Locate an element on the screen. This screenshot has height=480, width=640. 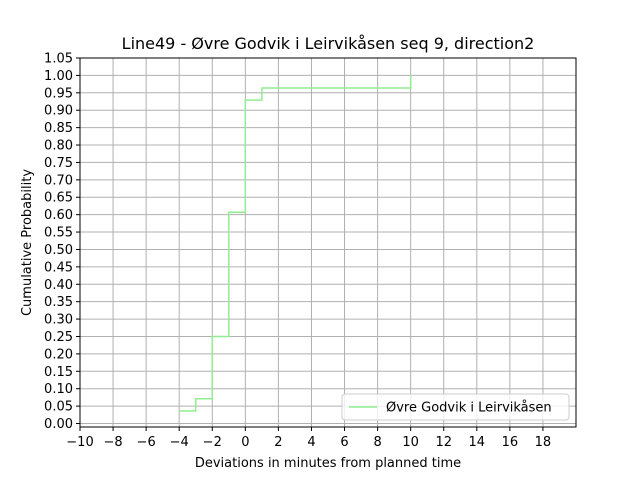
y-tick-label: 0.15 is located at coordinates (58, 372).